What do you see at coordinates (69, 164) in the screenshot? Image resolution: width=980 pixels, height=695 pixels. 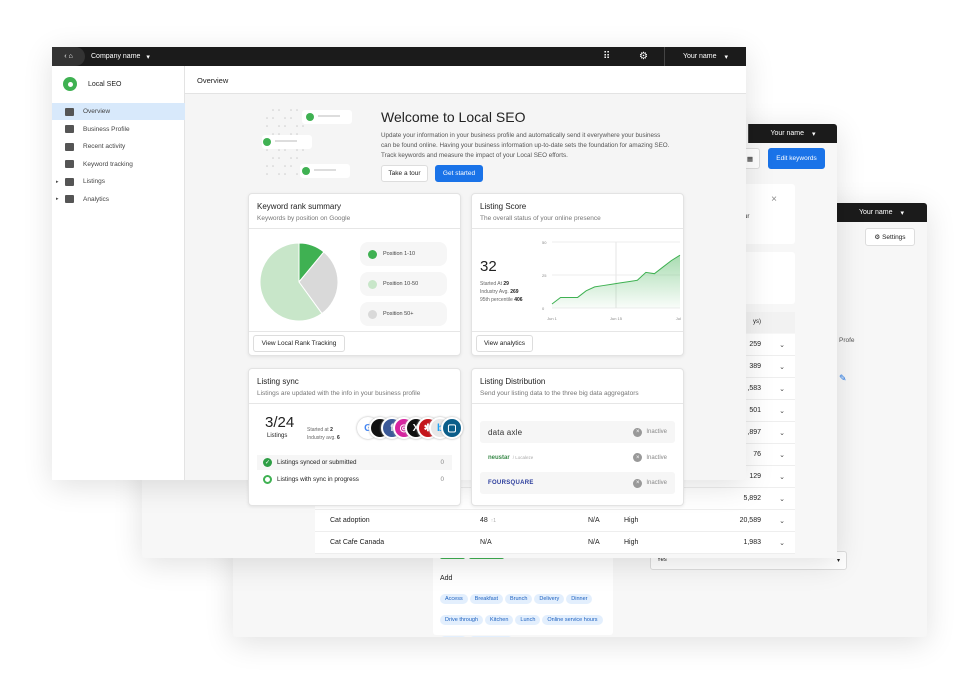 I see `trending-icon` at bounding box center [69, 164].